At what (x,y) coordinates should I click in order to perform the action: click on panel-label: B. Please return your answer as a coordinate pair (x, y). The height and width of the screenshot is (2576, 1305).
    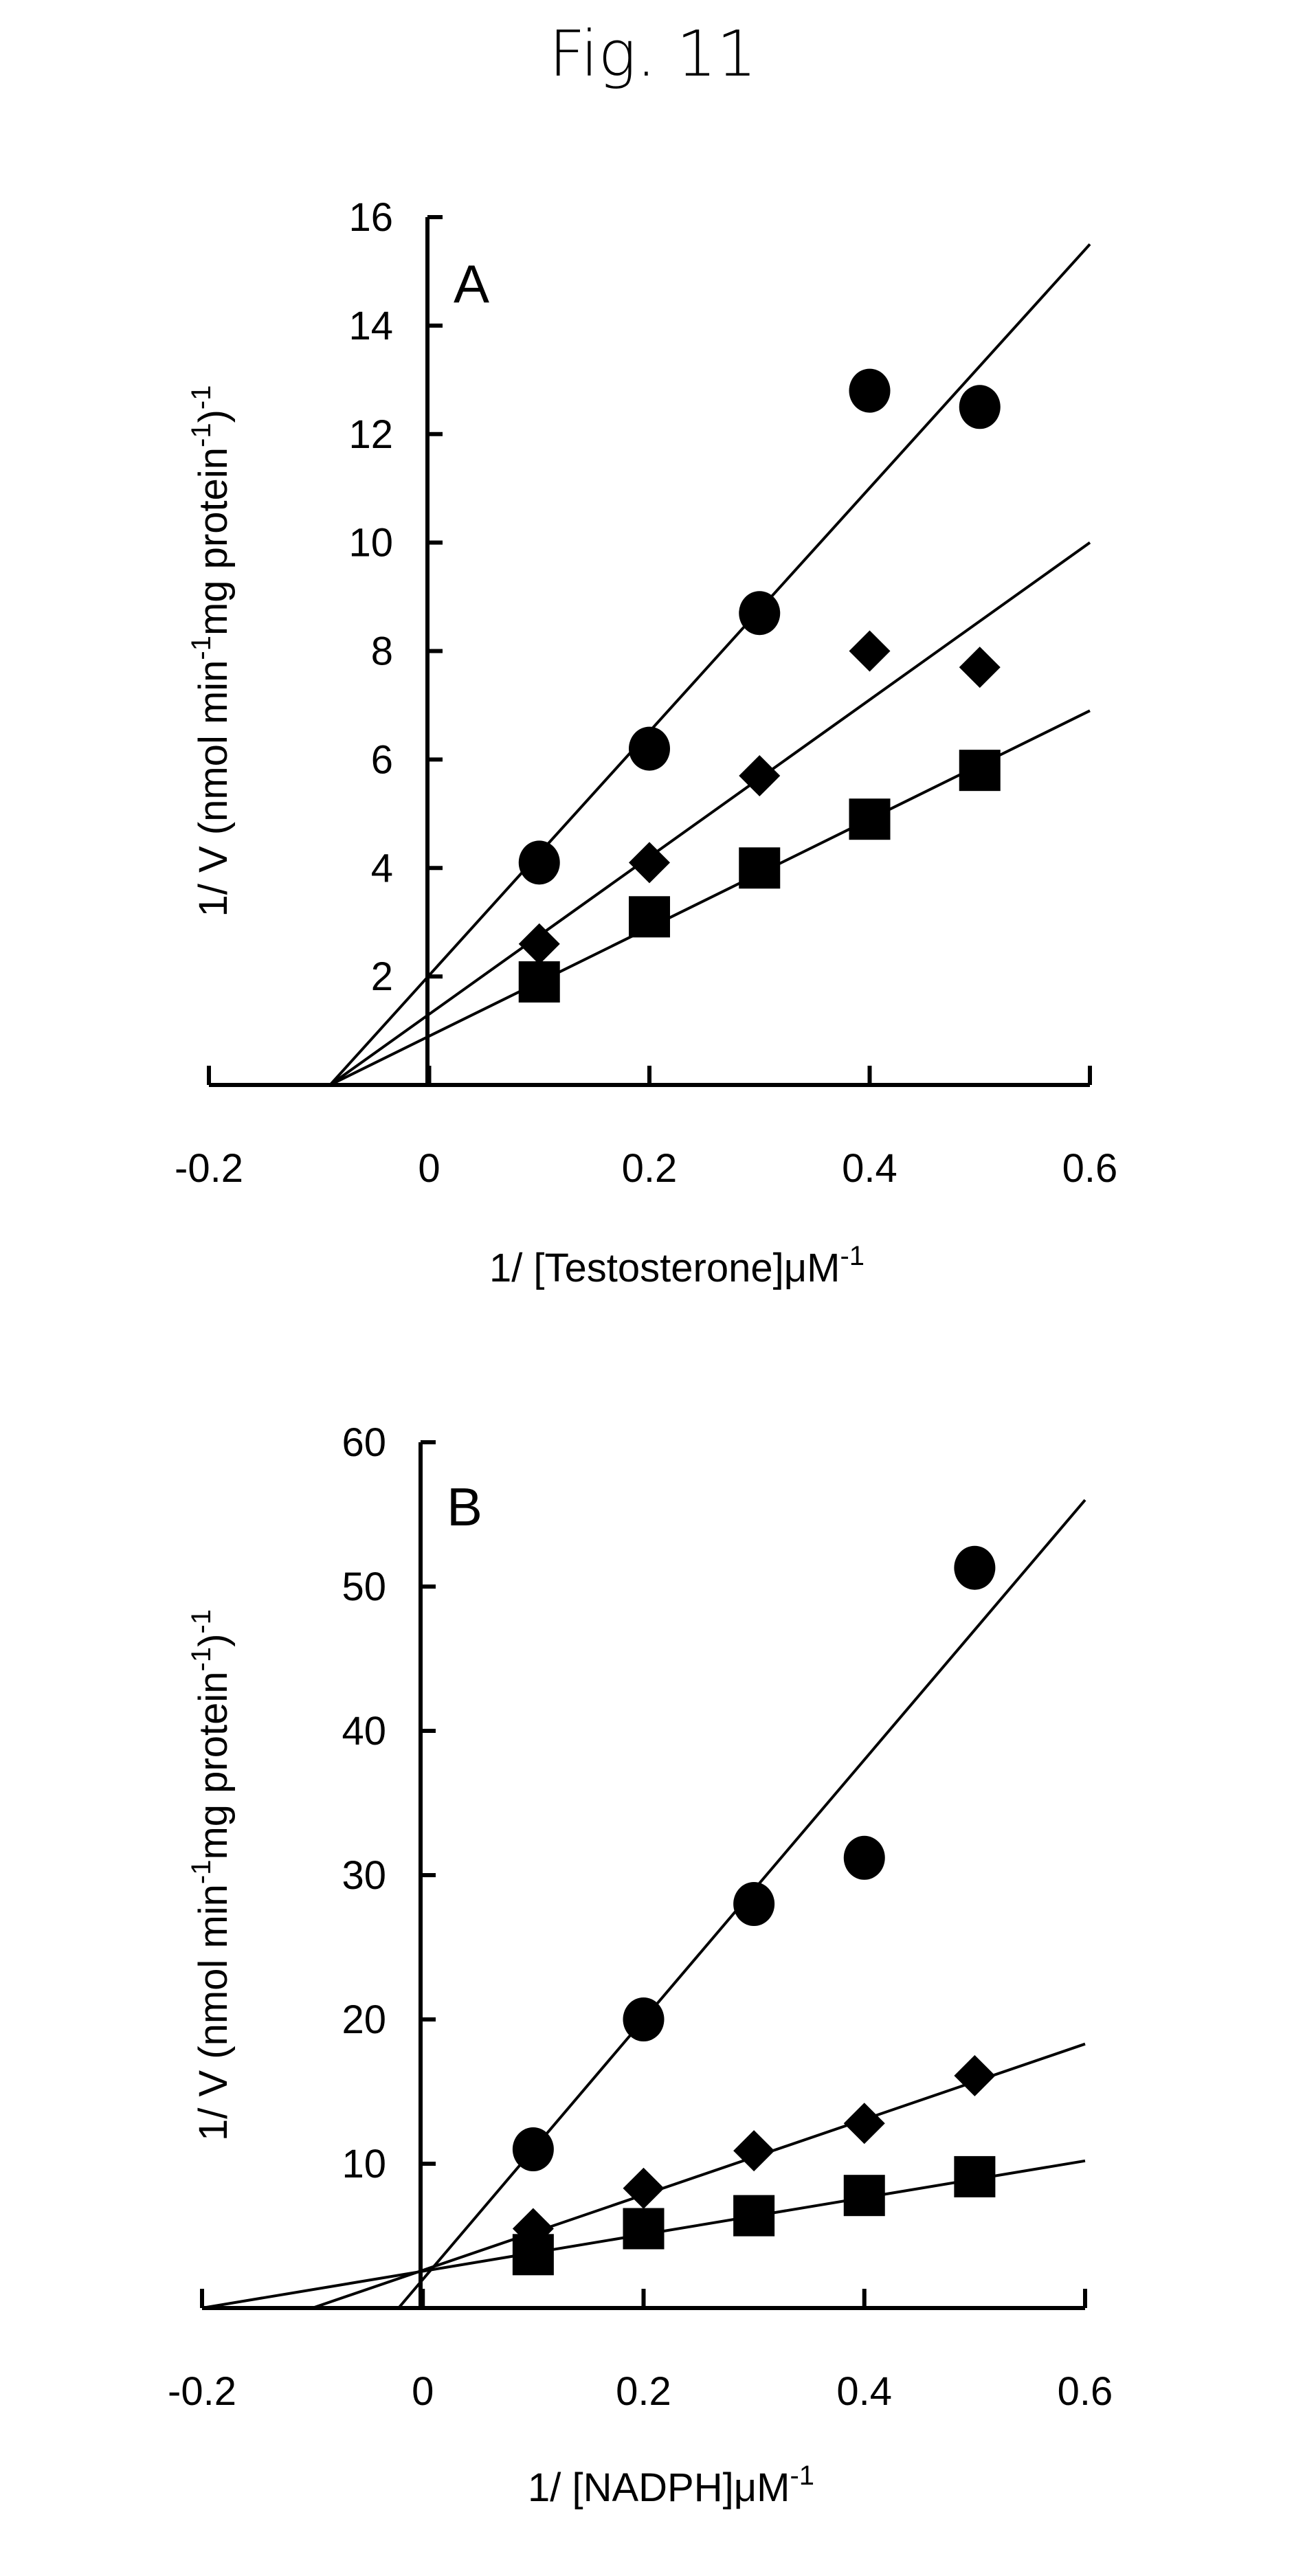
    Looking at the image, I should click on (464, 1507).